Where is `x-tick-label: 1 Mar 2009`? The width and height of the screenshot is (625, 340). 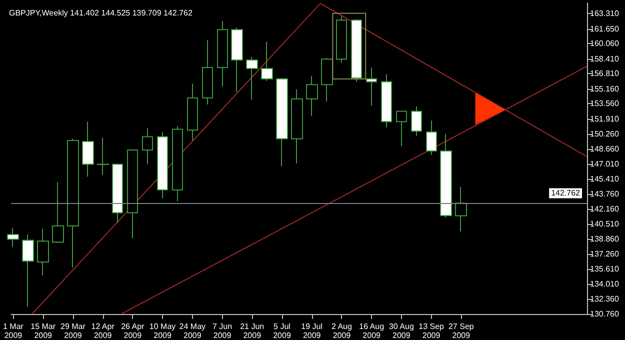 x-tick-label: 1 Mar 2009 is located at coordinates (13, 331).